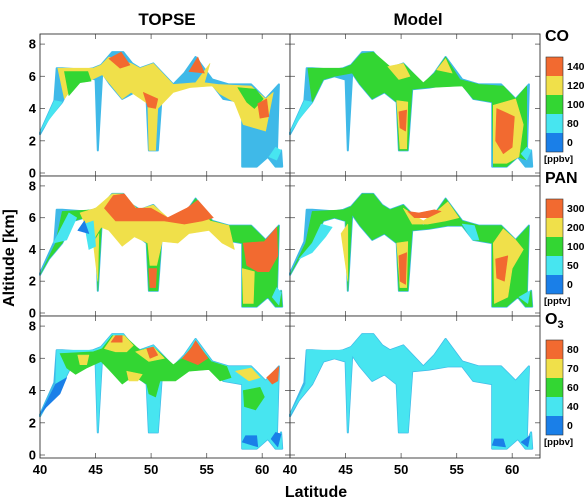  I want to click on colorbar-tick-label: 40, so click(573, 407).